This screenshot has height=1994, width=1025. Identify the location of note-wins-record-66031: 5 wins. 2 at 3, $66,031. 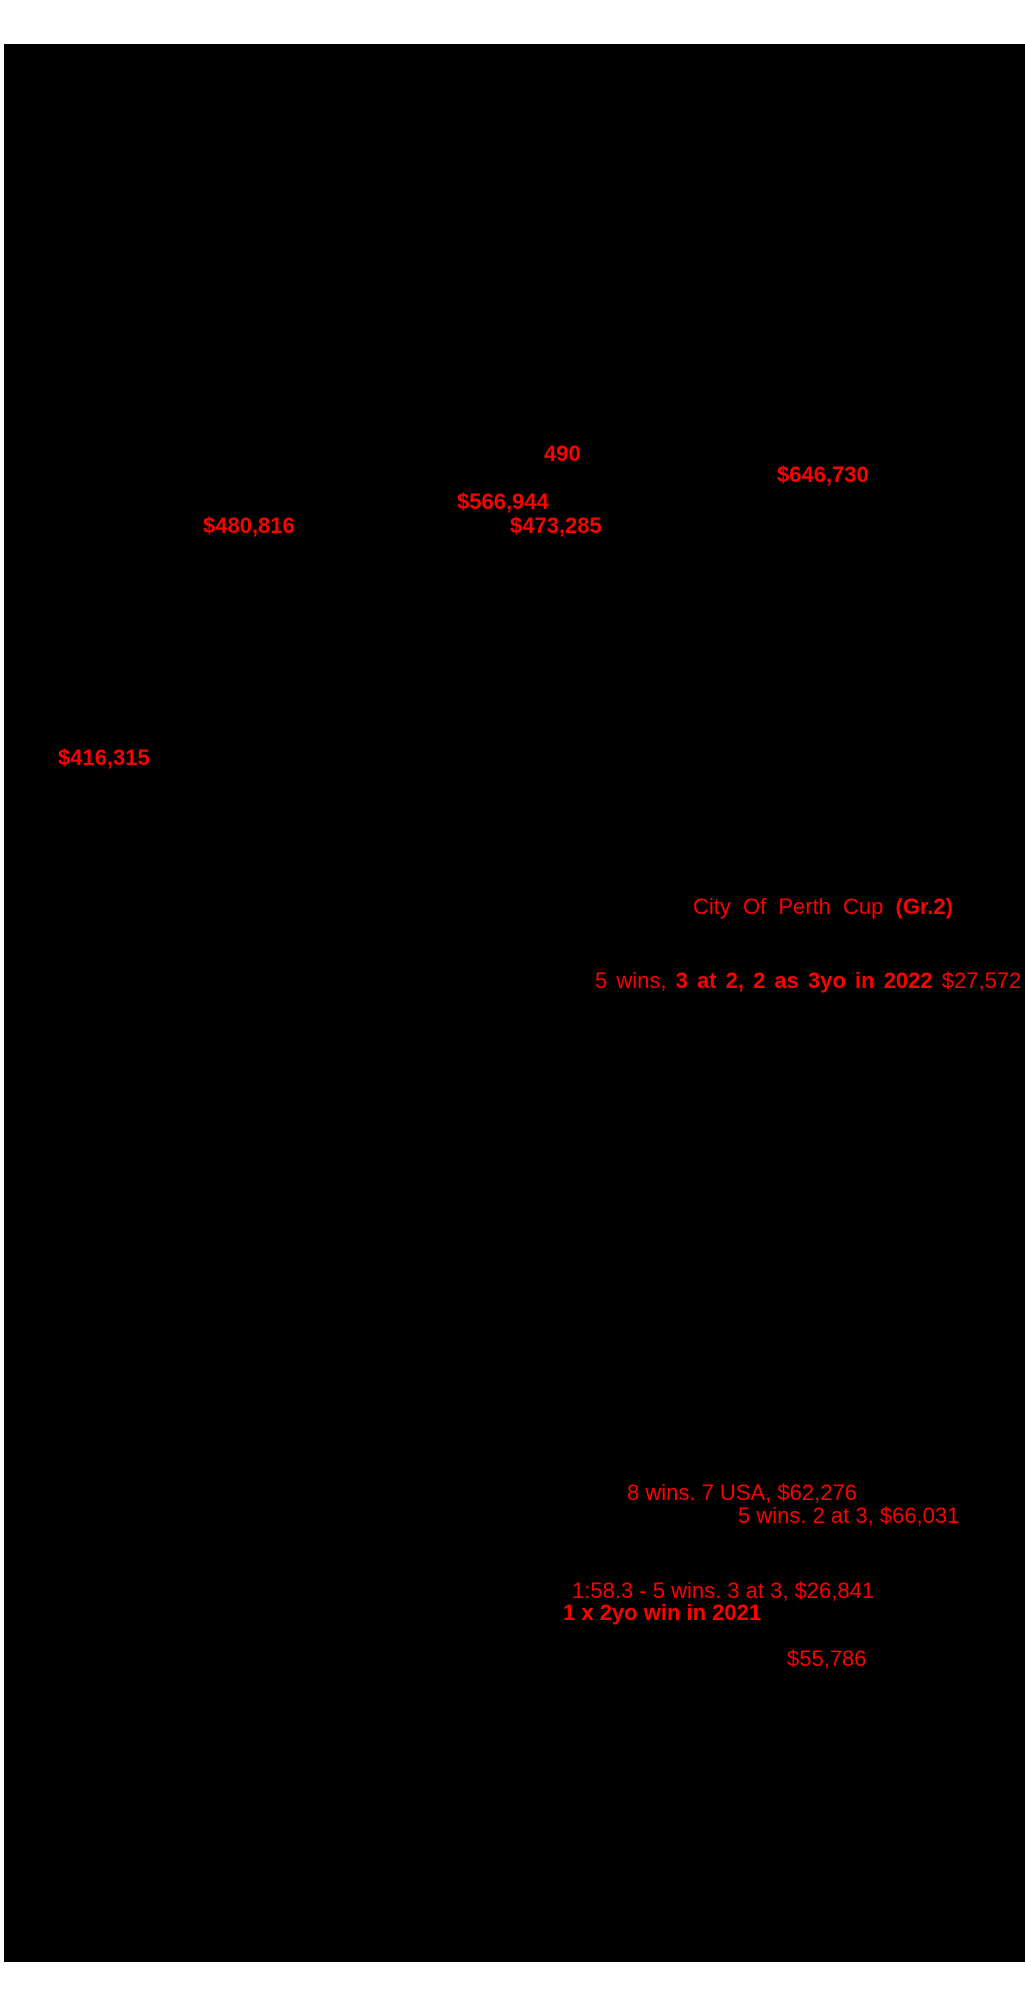
(849, 1515).